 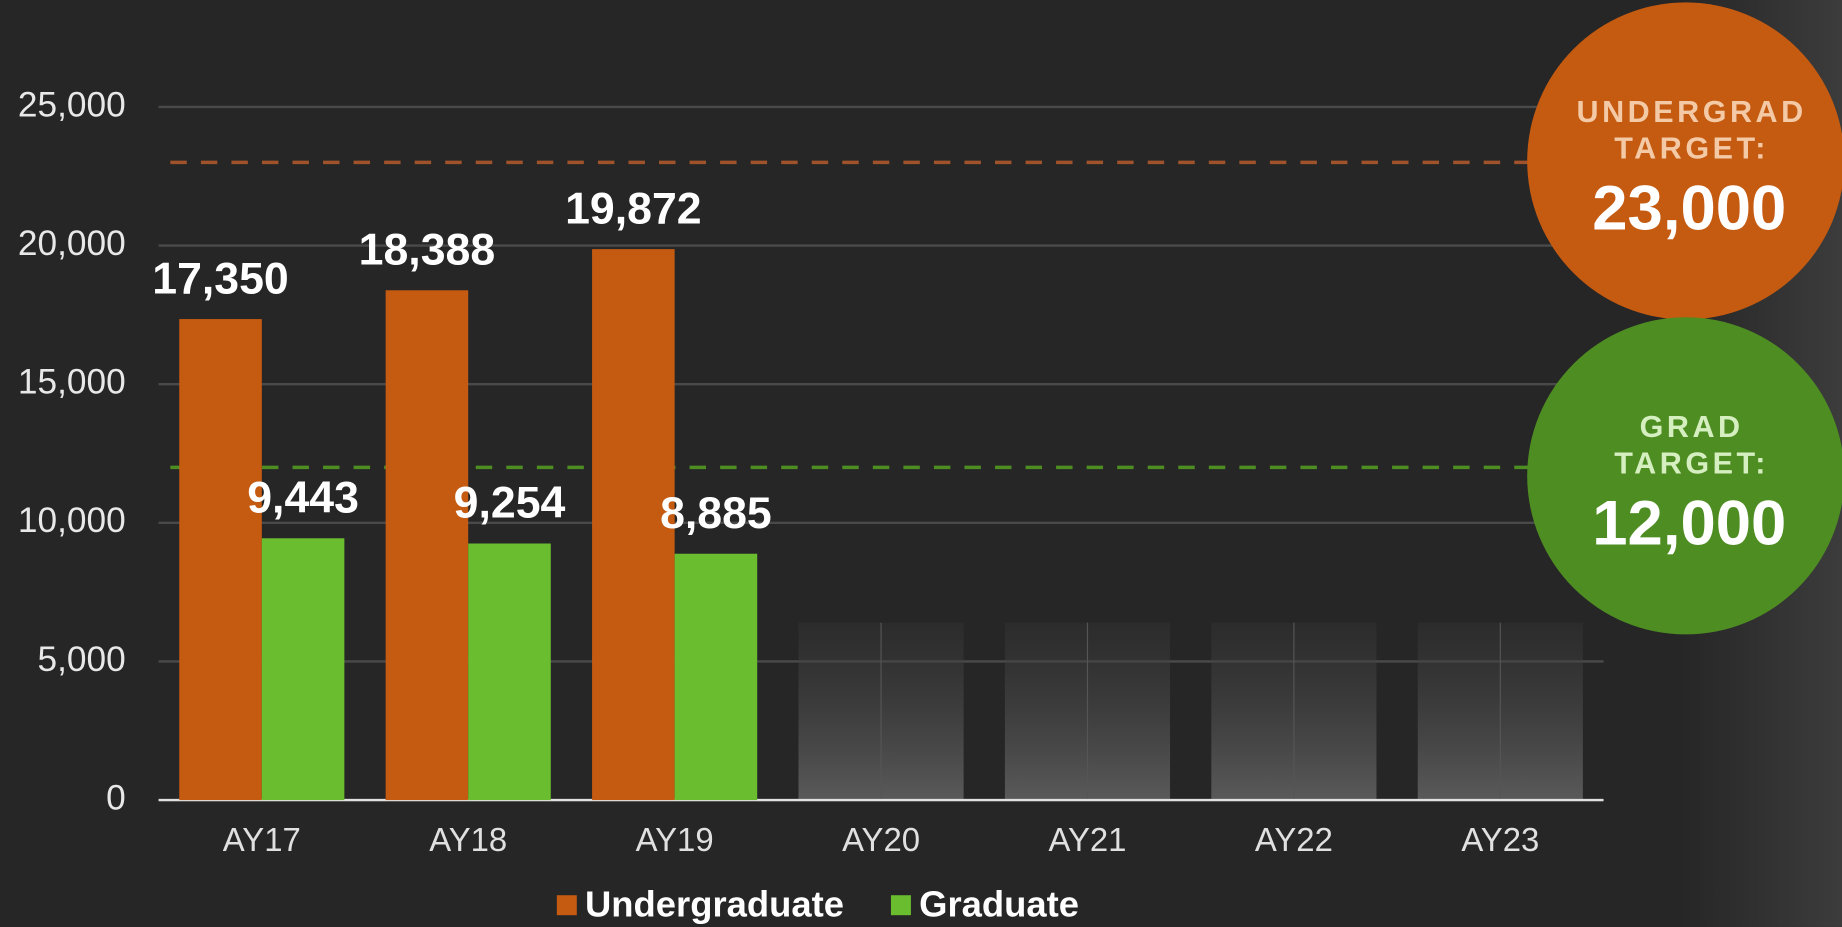 What do you see at coordinates (714, 904) in the screenshot?
I see `legend-label: Undergraduate` at bounding box center [714, 904].